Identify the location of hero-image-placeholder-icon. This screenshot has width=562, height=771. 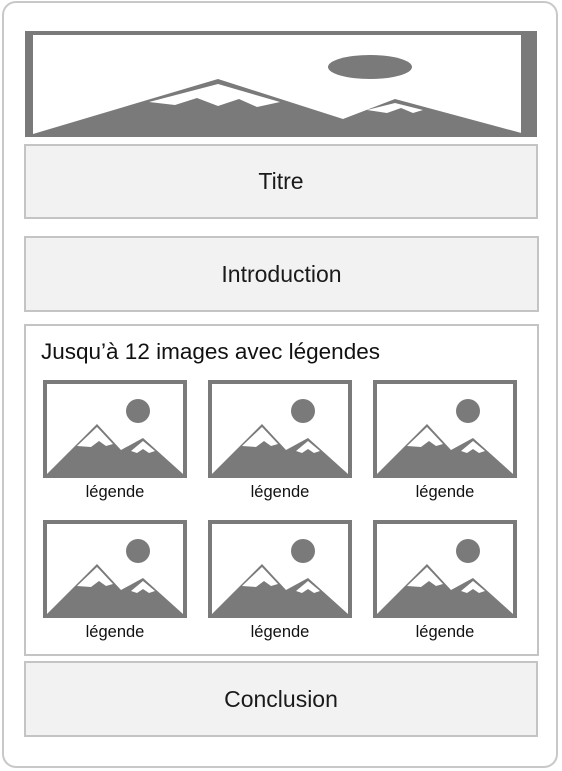
(281, 84).